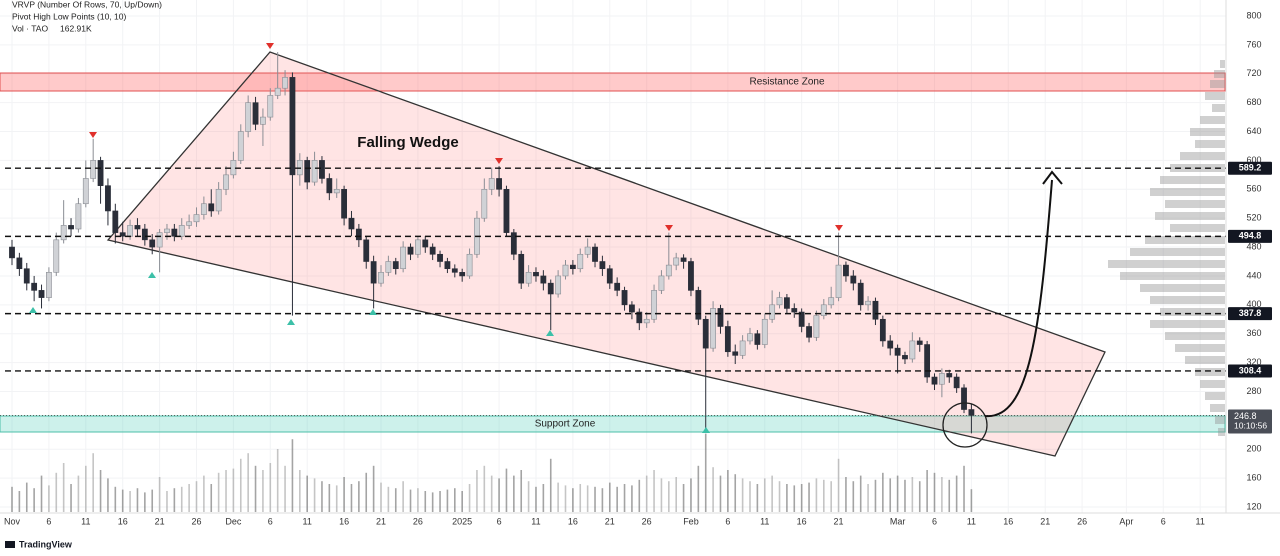 The height and width of the screenshot is (556, 1280). Describe the element at coordinates (1253, 15) in the screenshot. I see `y-tick-label: 800` at that location.